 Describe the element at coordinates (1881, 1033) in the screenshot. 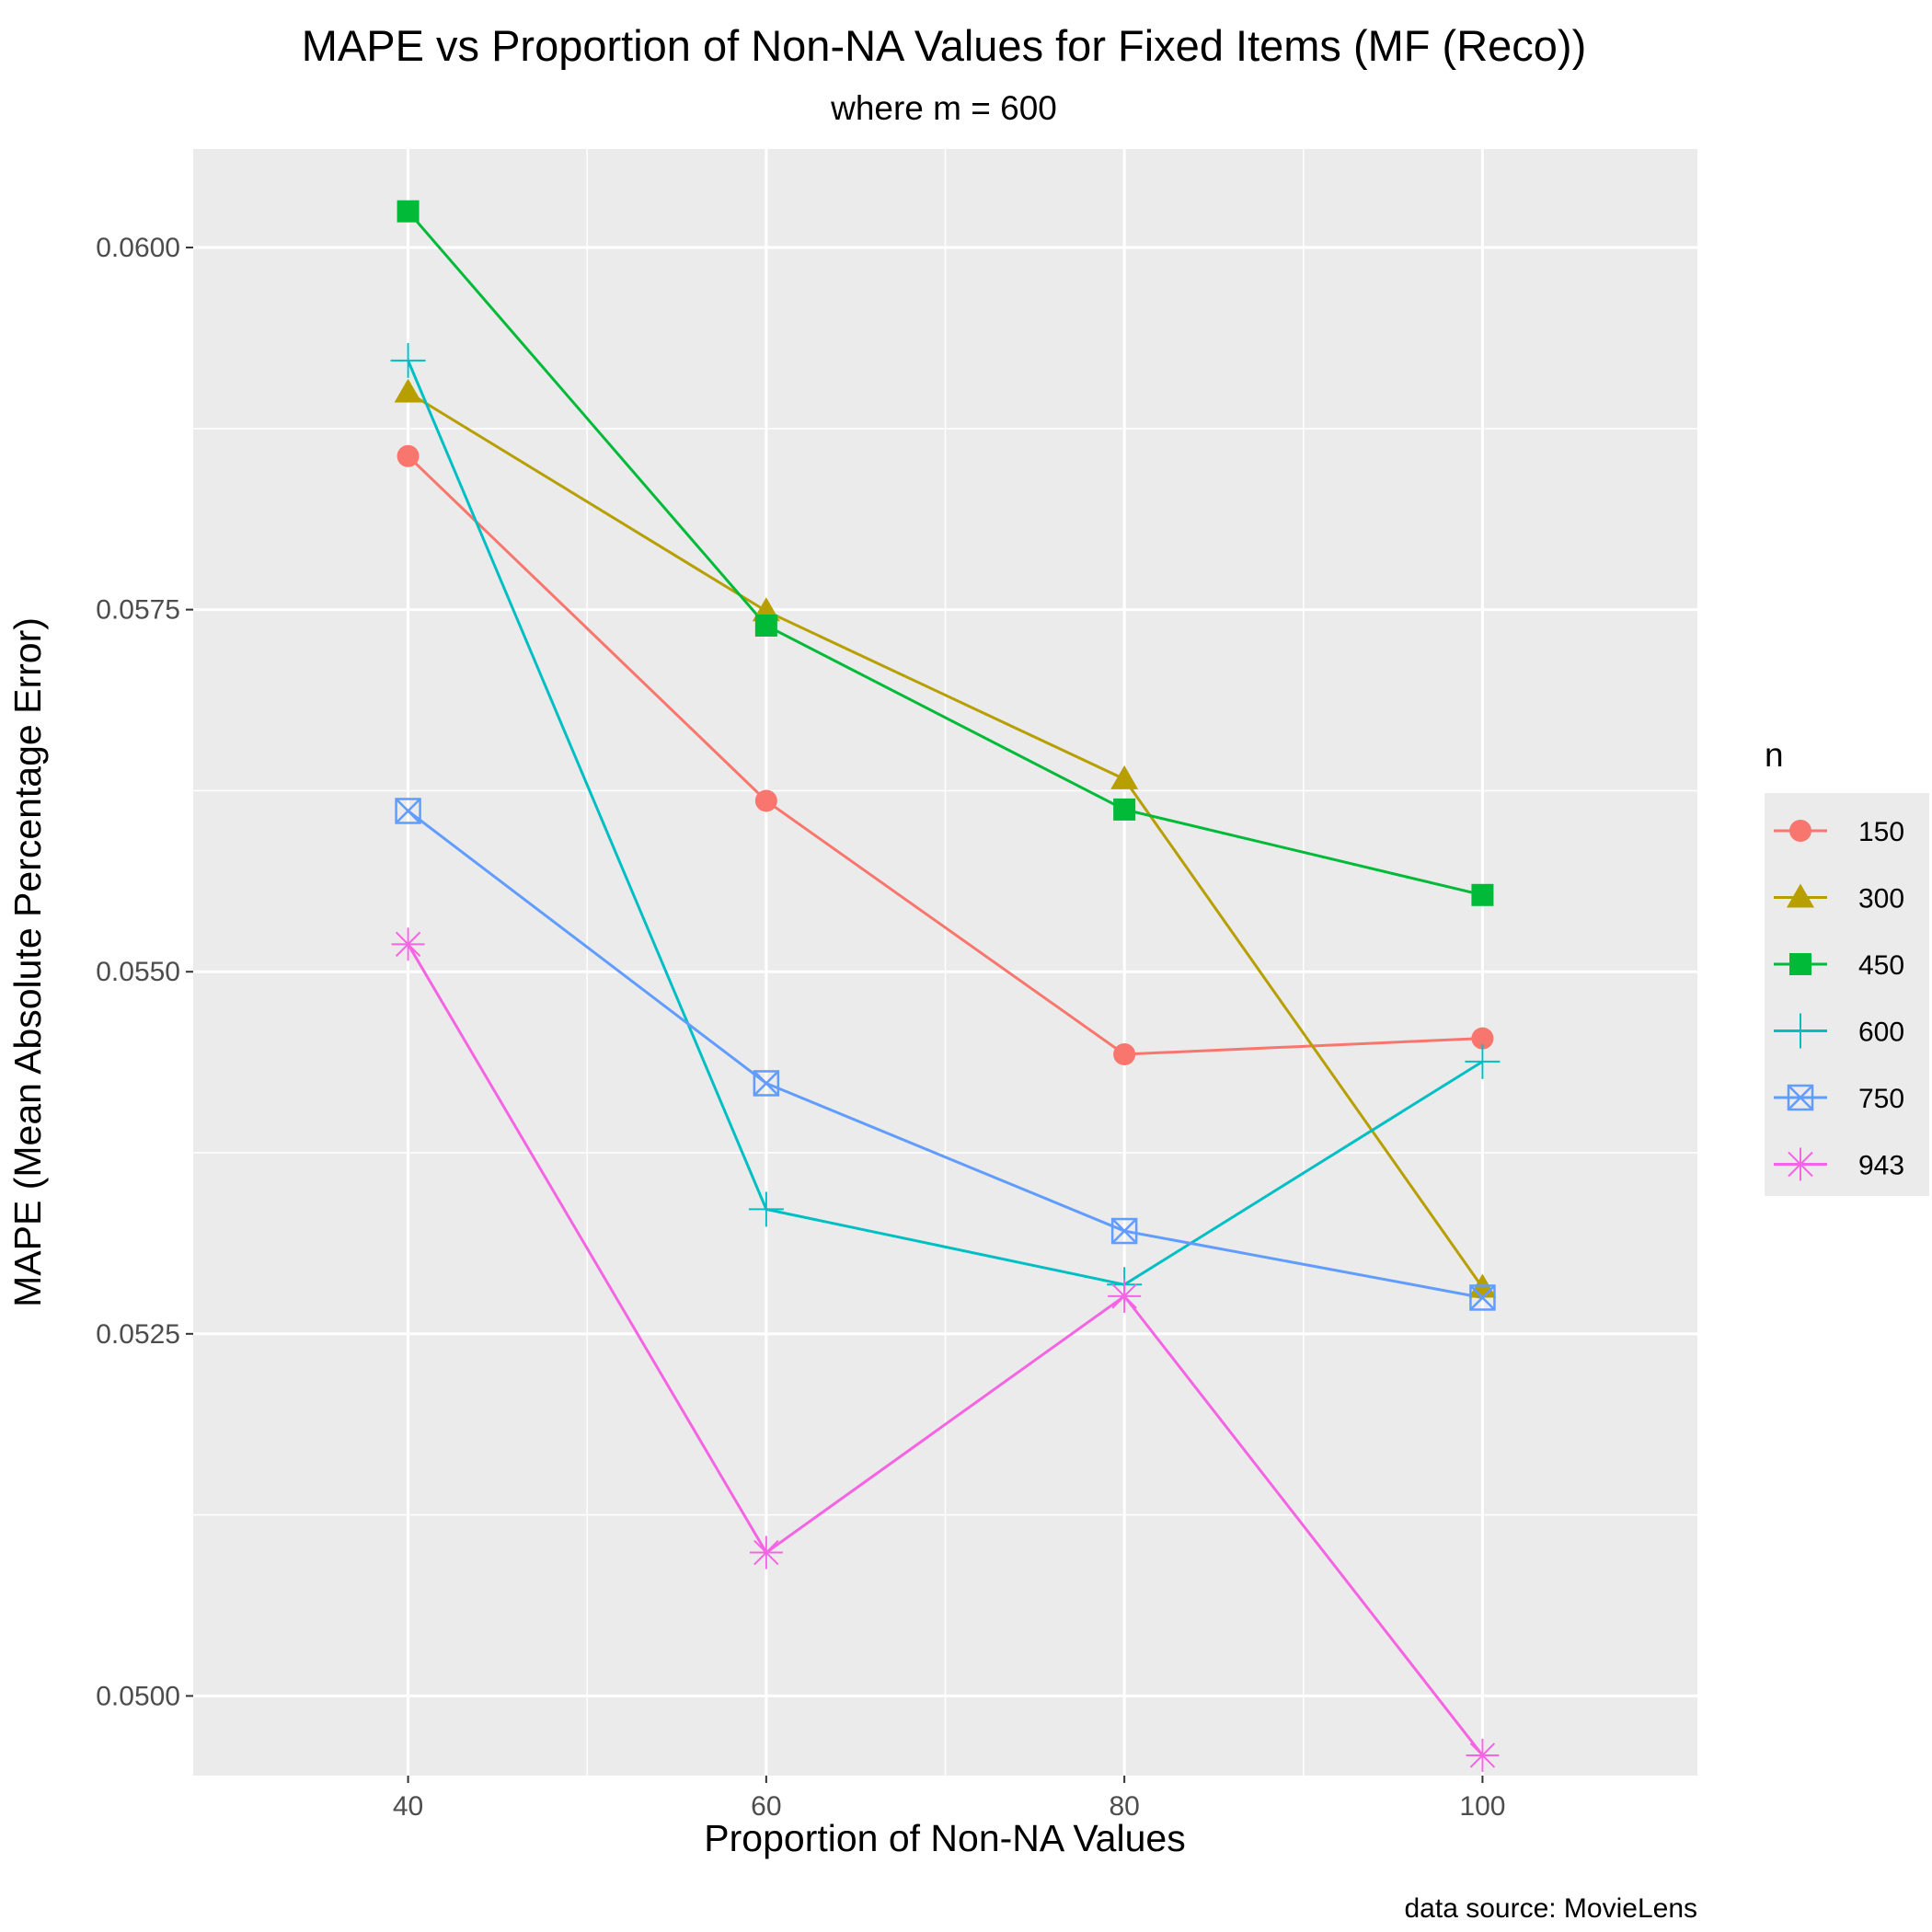

I see `legend-label-600: 600` at that location.